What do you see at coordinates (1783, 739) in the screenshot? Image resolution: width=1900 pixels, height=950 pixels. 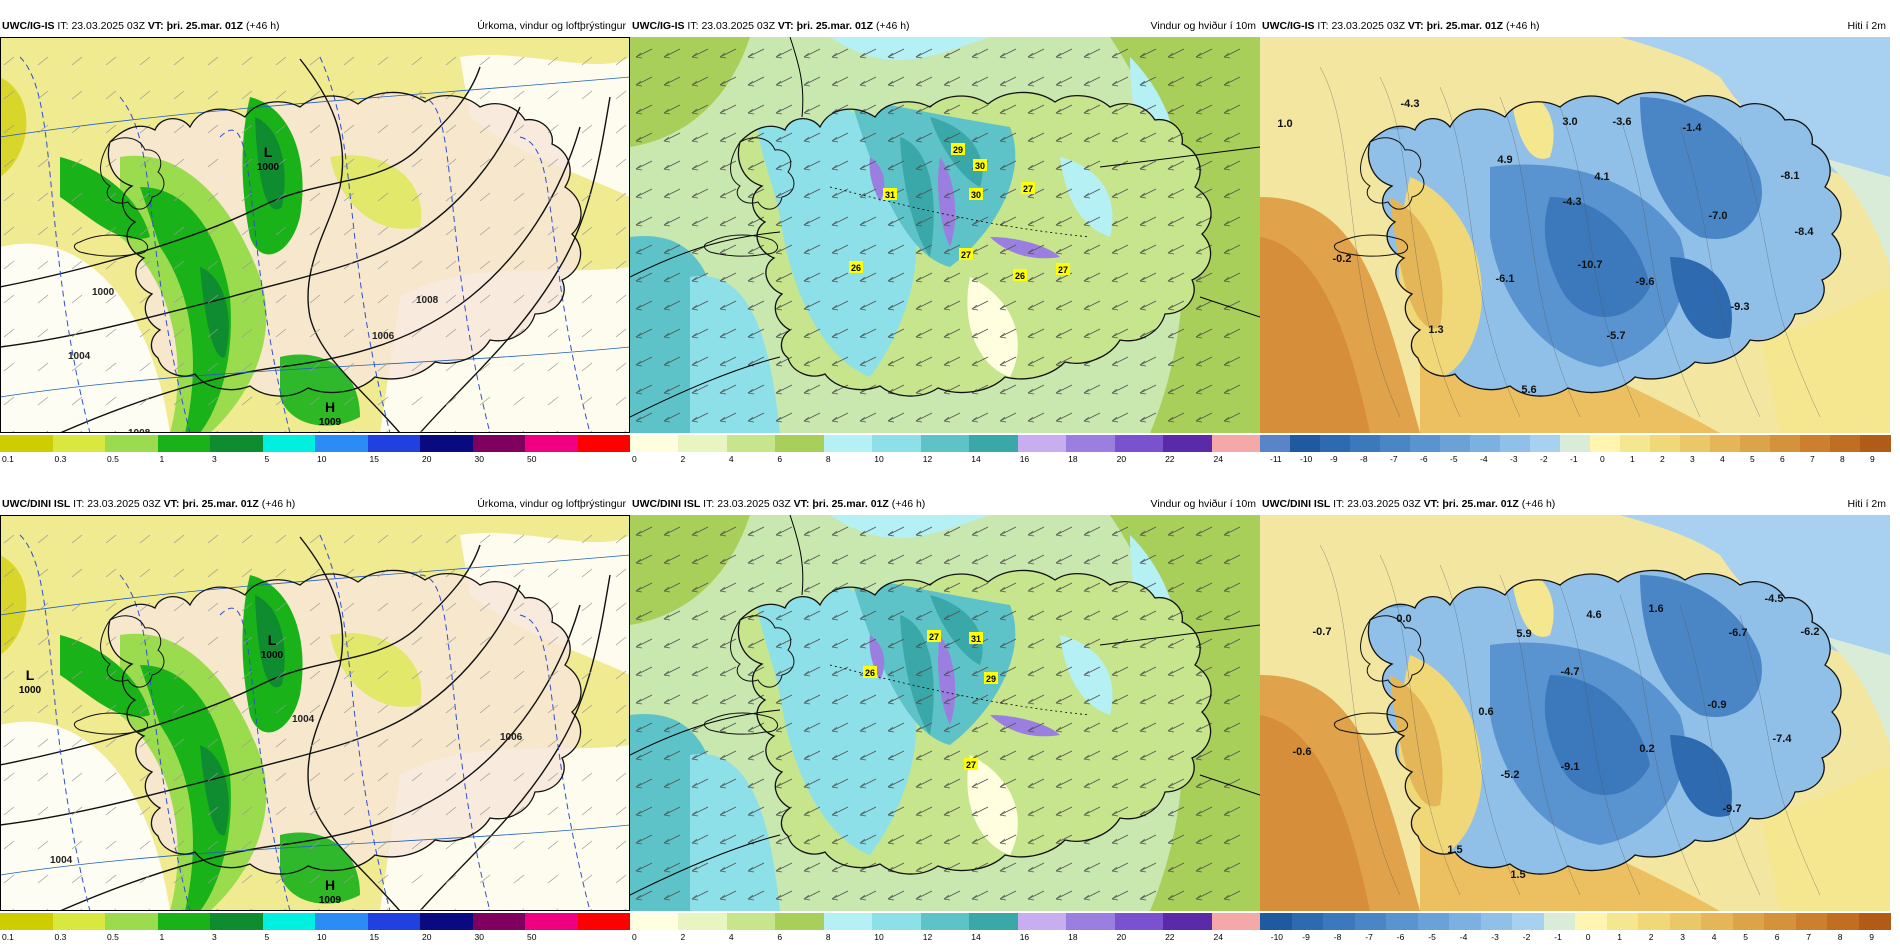 I see `temperature-label: -7.4` at bounding box center [1783, 739].